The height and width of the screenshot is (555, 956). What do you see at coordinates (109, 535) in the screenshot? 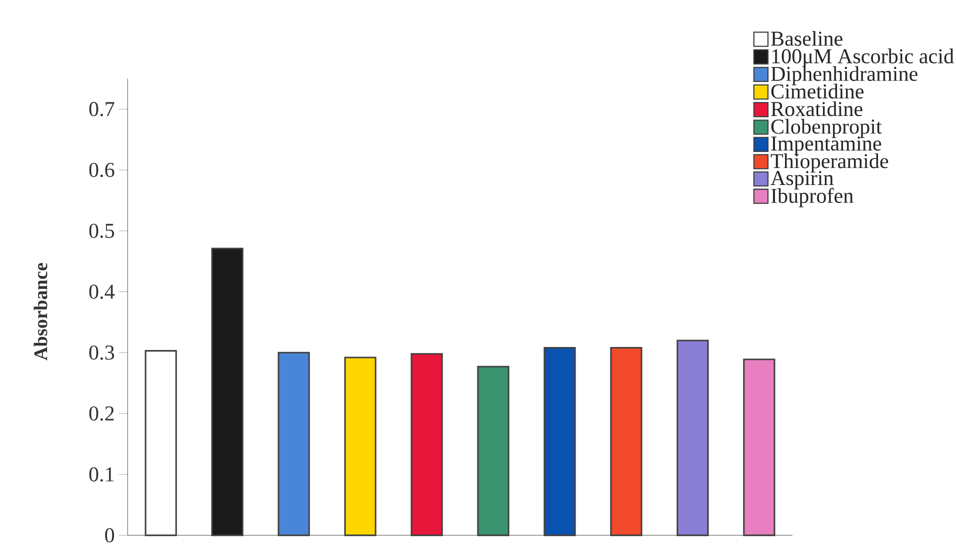
I see `y-tick-label: 0` at bounding box center [109, 535].